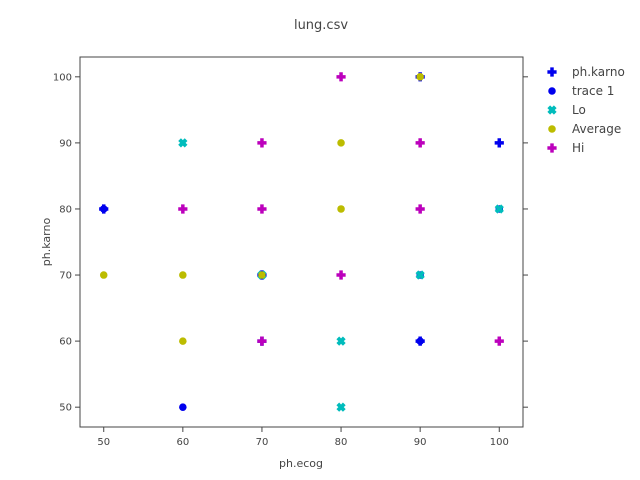  Describe the element at coordinates (303, 437) in the screenshot. I see `x-axis: 50 60 70 80 90 100` at that location.